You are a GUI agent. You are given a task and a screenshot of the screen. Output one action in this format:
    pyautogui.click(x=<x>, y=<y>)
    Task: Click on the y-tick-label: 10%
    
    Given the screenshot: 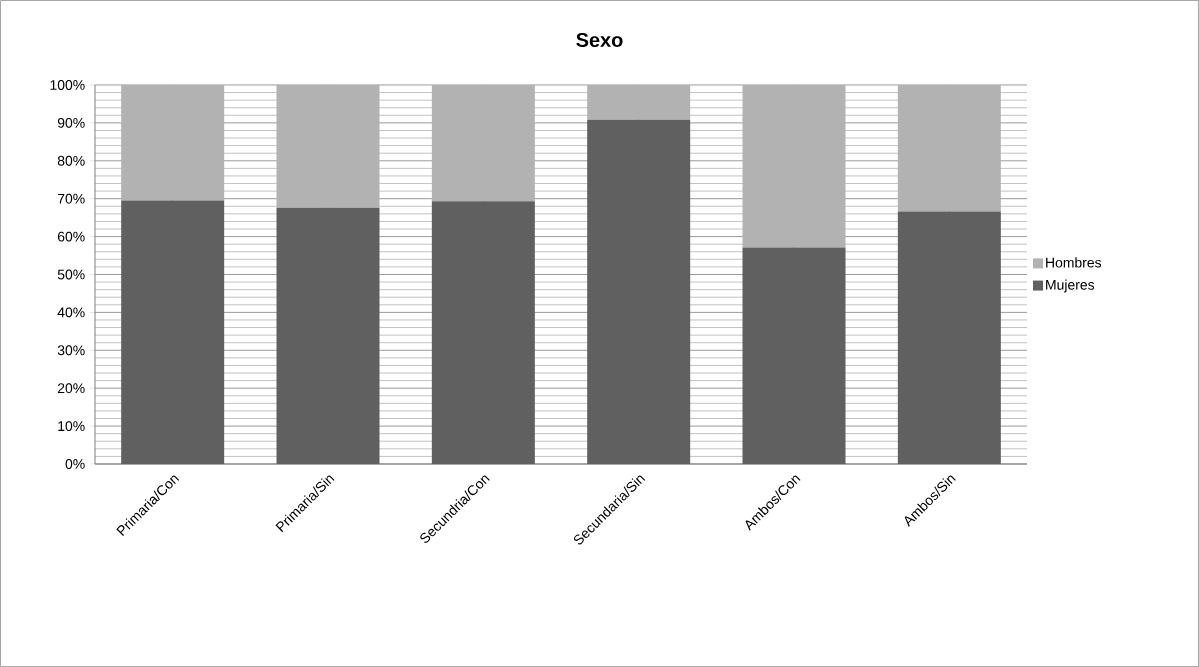 What is the action you would take?
    pyautogui.click(x=71, y=426)
    